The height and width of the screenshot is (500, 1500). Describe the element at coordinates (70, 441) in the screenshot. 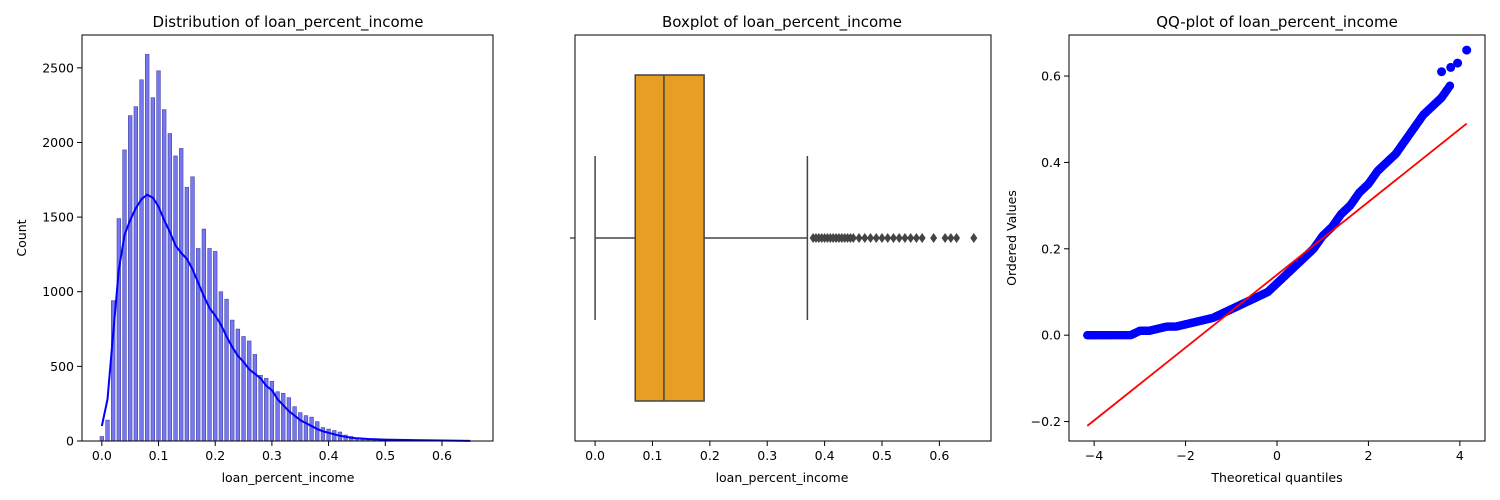

I see `y-tick-label: 0` at that location.